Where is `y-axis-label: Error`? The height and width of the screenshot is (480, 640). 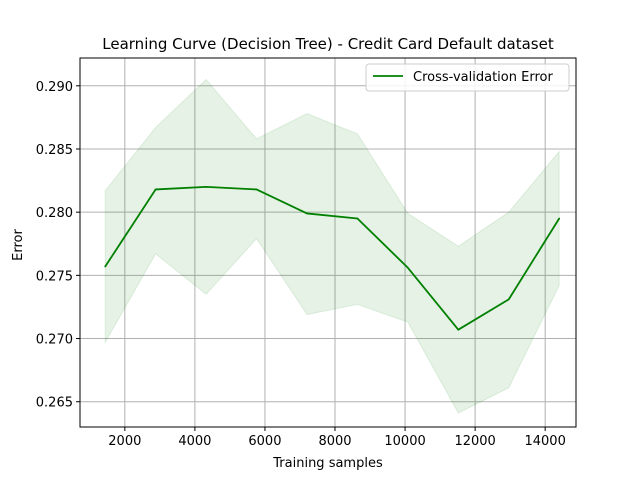
y-axis-label: Error is located at coordinates (18, 245).